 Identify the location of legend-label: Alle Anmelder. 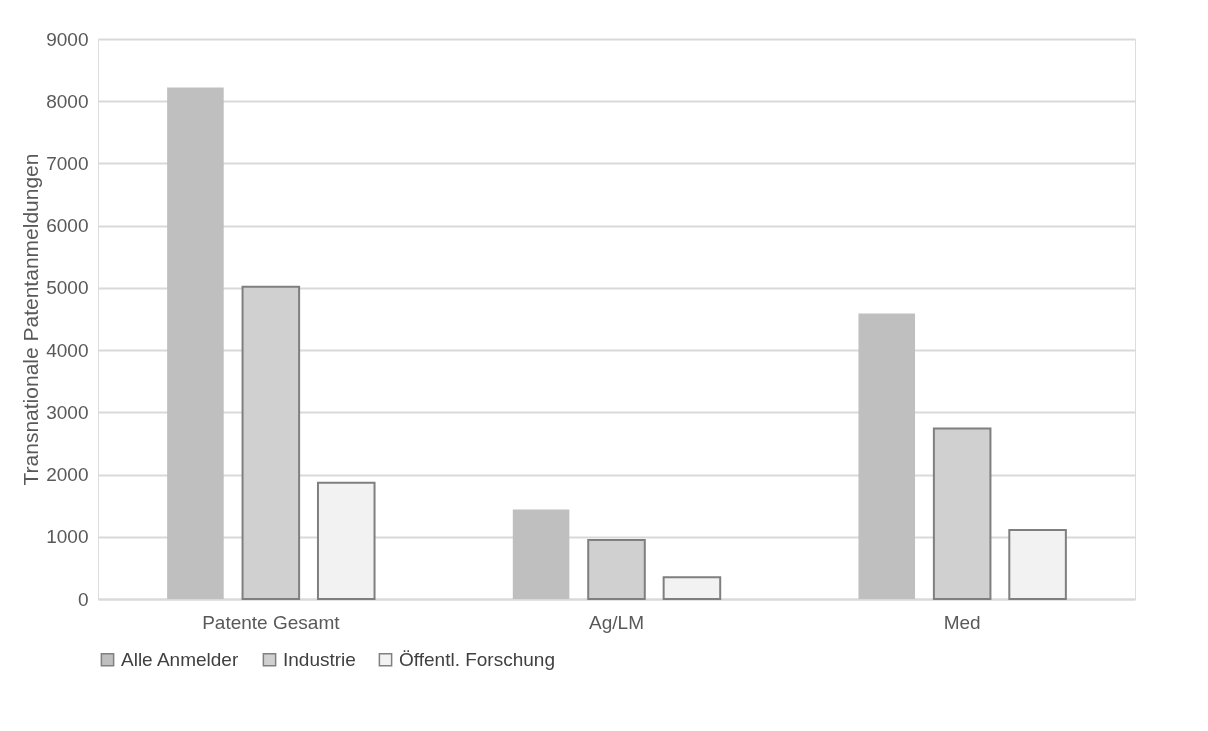
(180, 659).